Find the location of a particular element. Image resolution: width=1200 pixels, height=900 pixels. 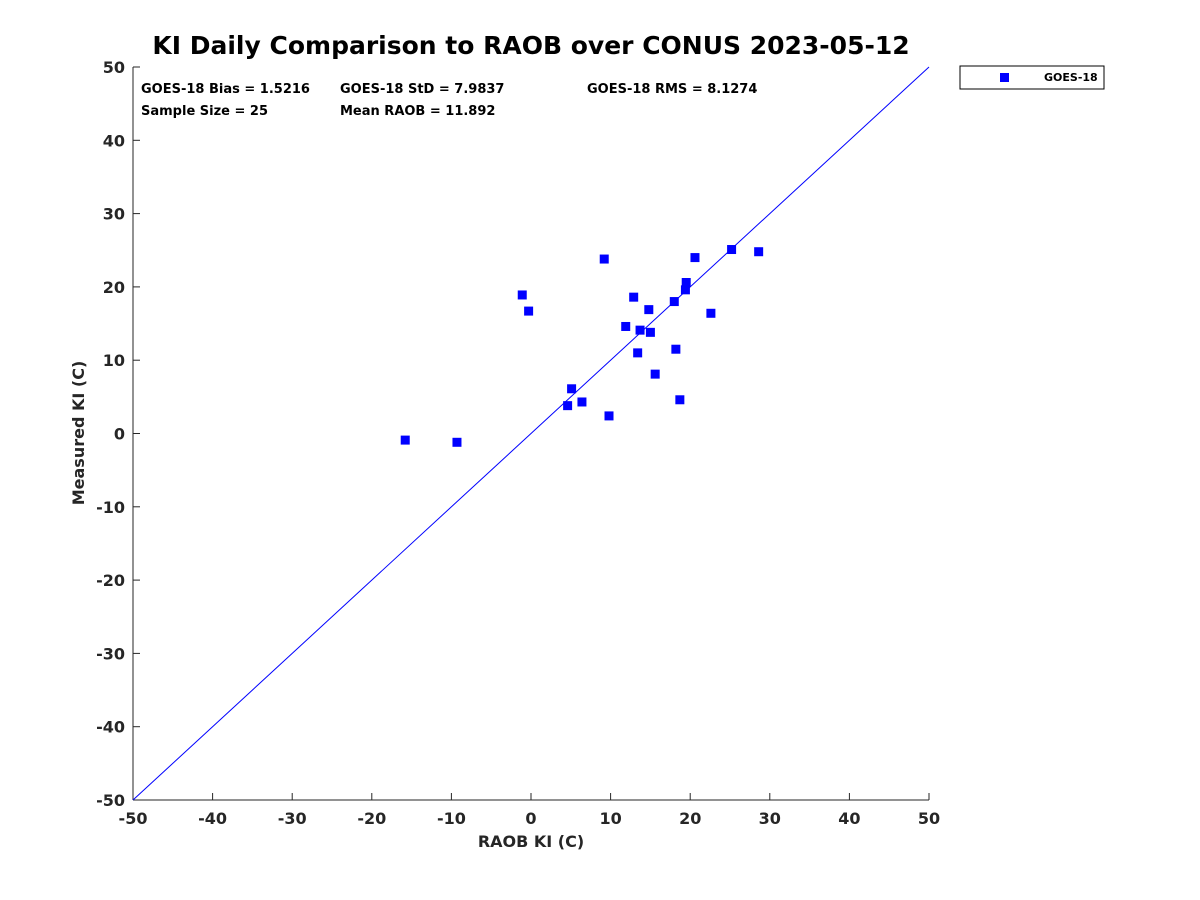

x-tick-label: 50 is located at coordinates (929, 818).